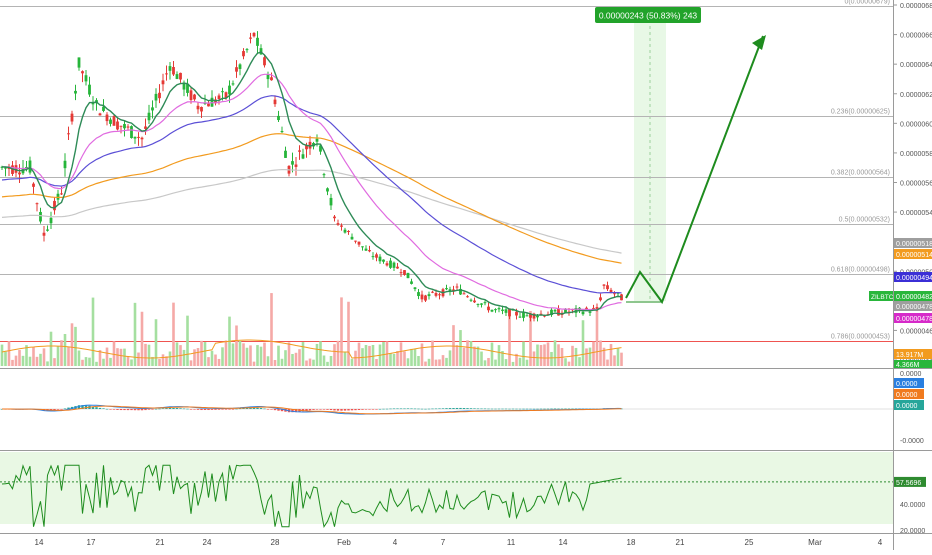 The height and width of the screenshot is (555, 932). What do you see at coordinates (909, 355) in the screenshot?
I see `volume-ma-label: 13.917M` at bounding box center [909, 355].